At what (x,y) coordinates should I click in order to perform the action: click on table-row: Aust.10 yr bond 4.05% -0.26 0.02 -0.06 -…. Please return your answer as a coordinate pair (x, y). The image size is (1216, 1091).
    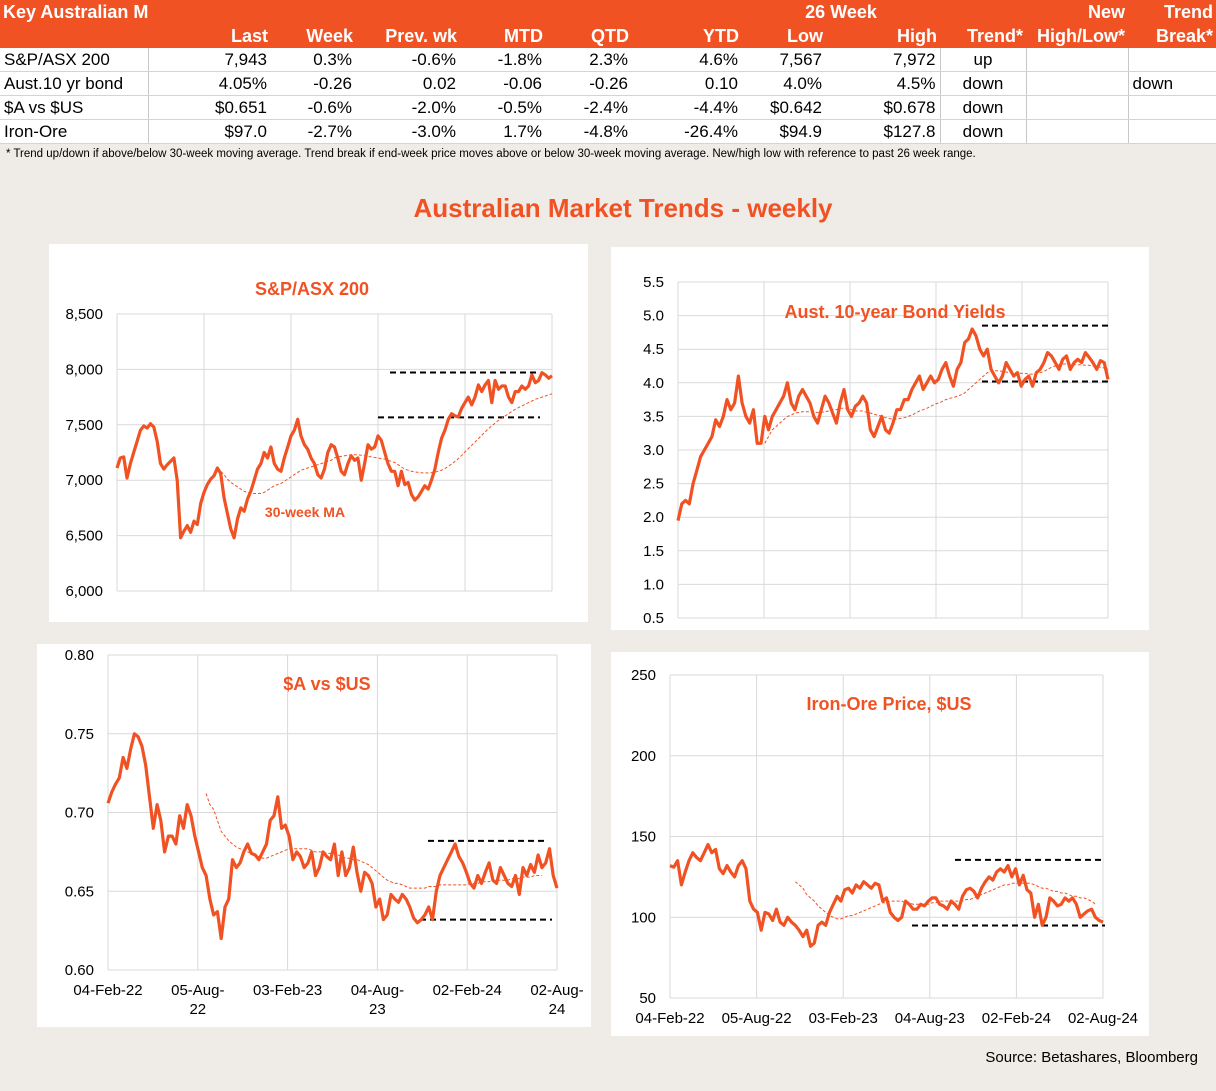
    Looking at the image, I should click on (608, 83).